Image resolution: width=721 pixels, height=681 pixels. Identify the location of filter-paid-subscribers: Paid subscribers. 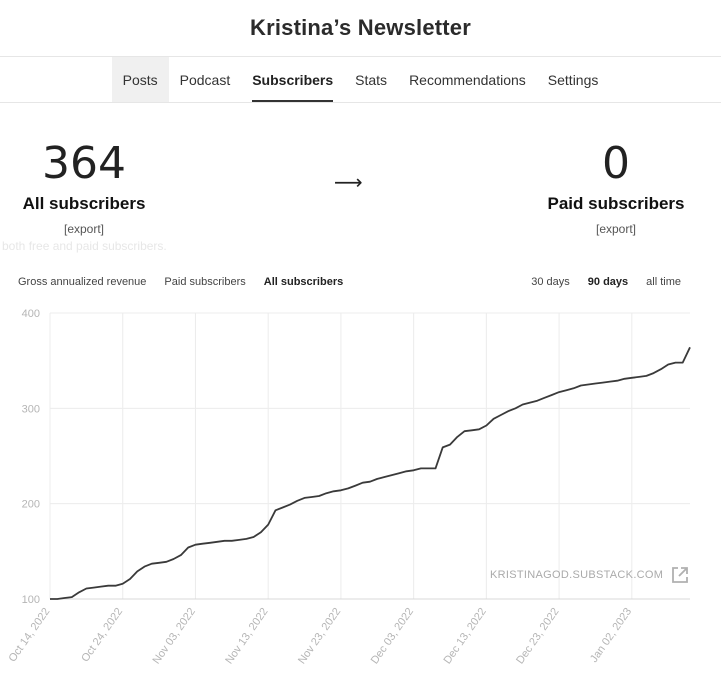
(205, 282).